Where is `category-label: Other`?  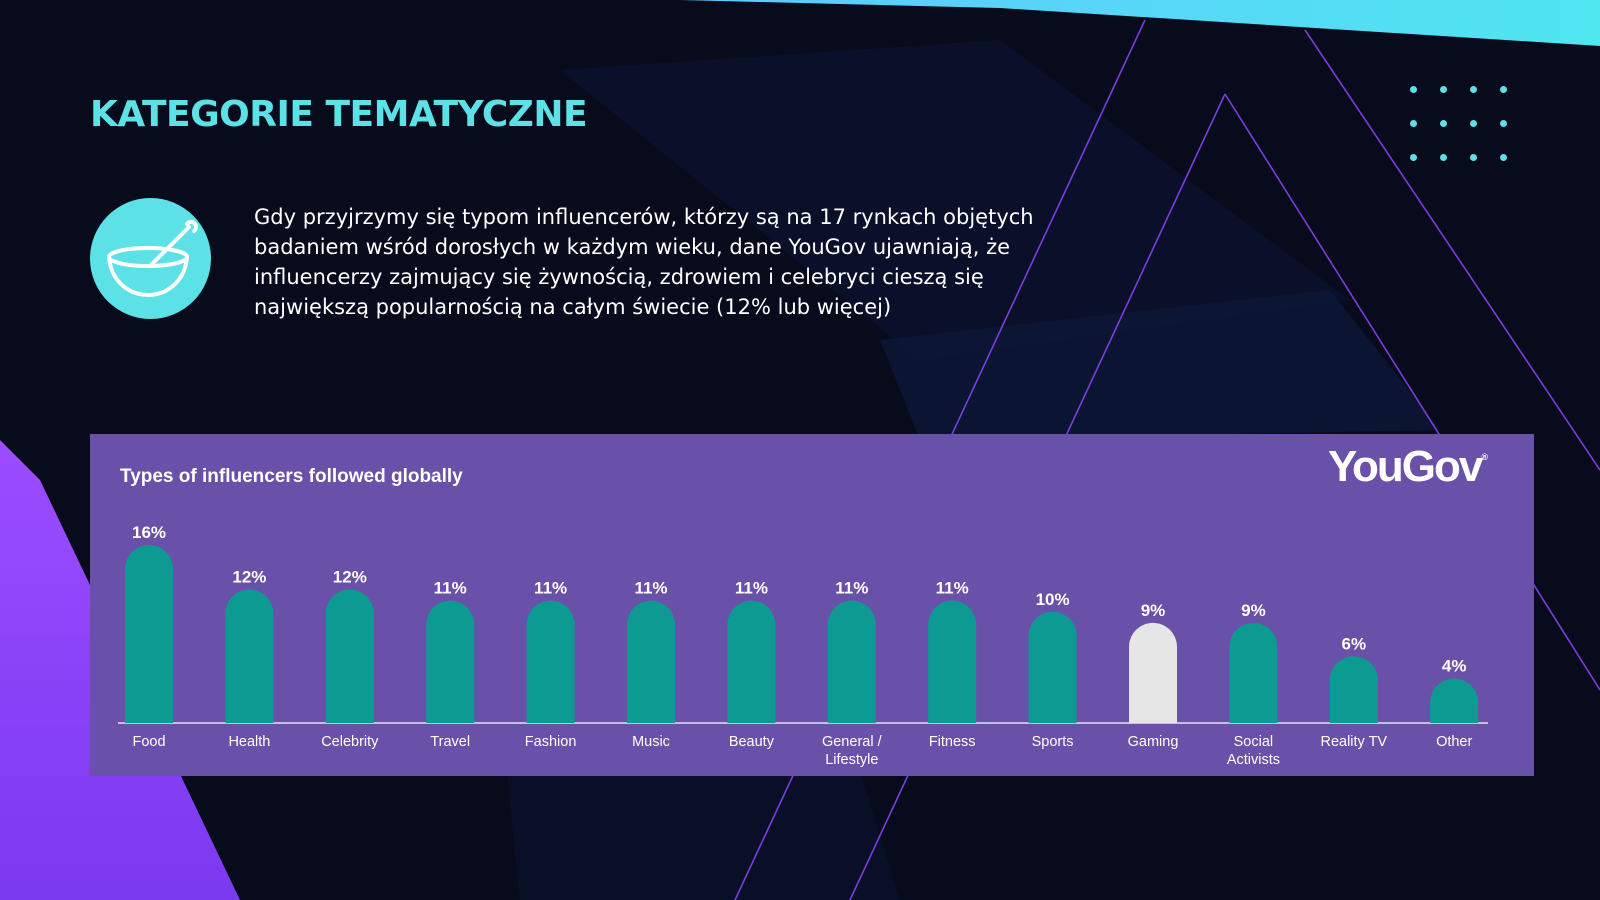
category-label: Other is located at coordinates (1454, 742).